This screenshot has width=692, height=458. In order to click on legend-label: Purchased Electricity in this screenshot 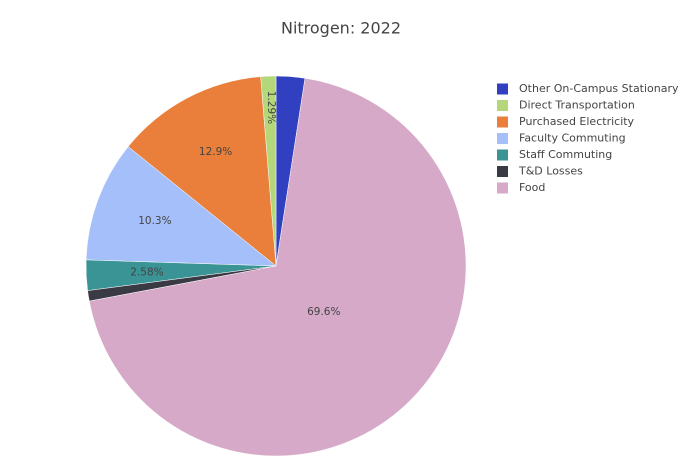, I will do `click(577, 121)`.